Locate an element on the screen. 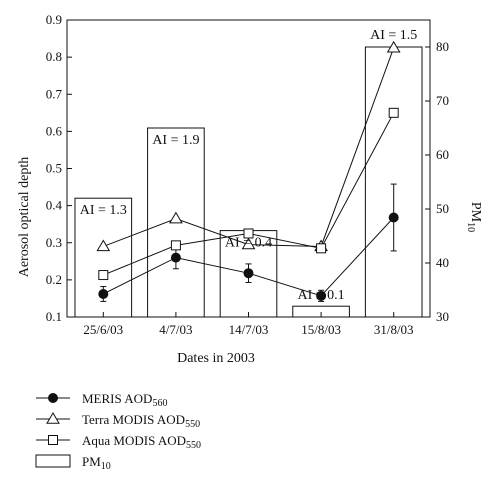 Image resolution: width=500 pixels, height=488 pixels. y-tick-label-2: 0.3 is located at coordinates (54, 242).